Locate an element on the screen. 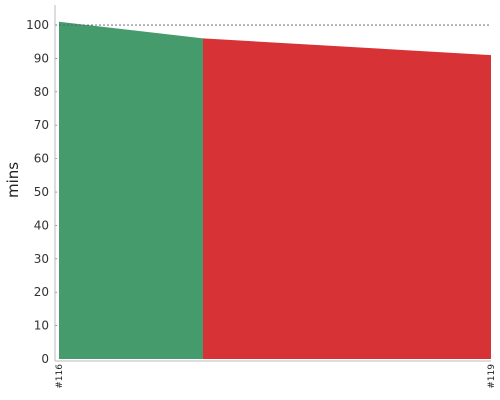  x-tick-label: #116 is located at coordinates (60, 376).